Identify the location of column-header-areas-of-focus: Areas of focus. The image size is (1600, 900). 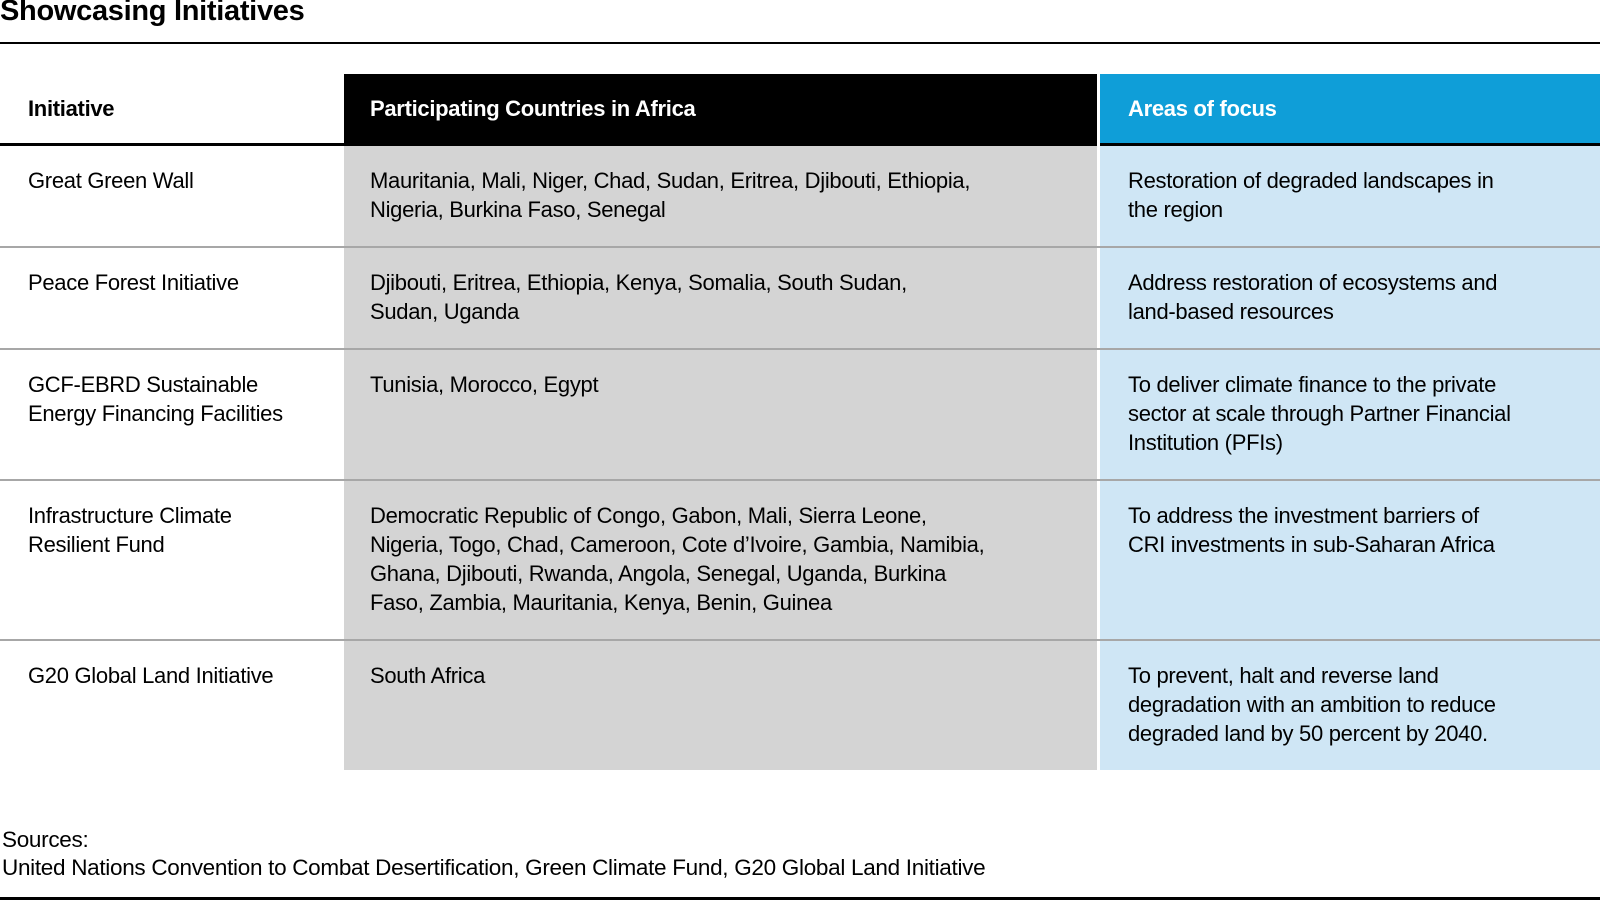
(1350, 110).